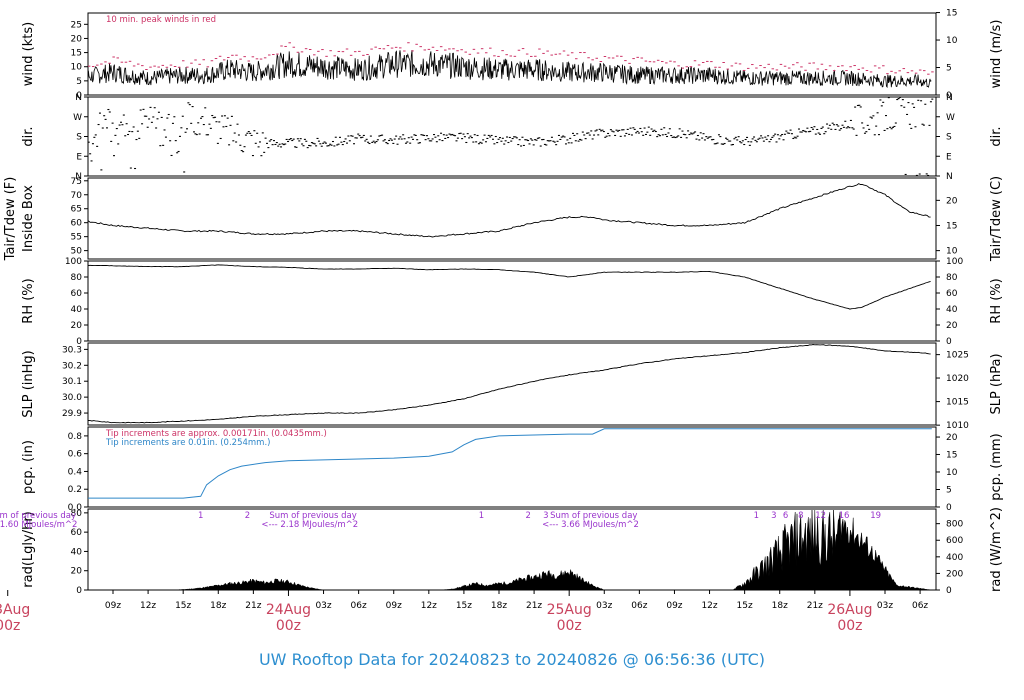 The image size is (1024, 700). I want to click on pcp-annotation: Tip increments are 0.01in. (0.254mm.), so click(187, 443).